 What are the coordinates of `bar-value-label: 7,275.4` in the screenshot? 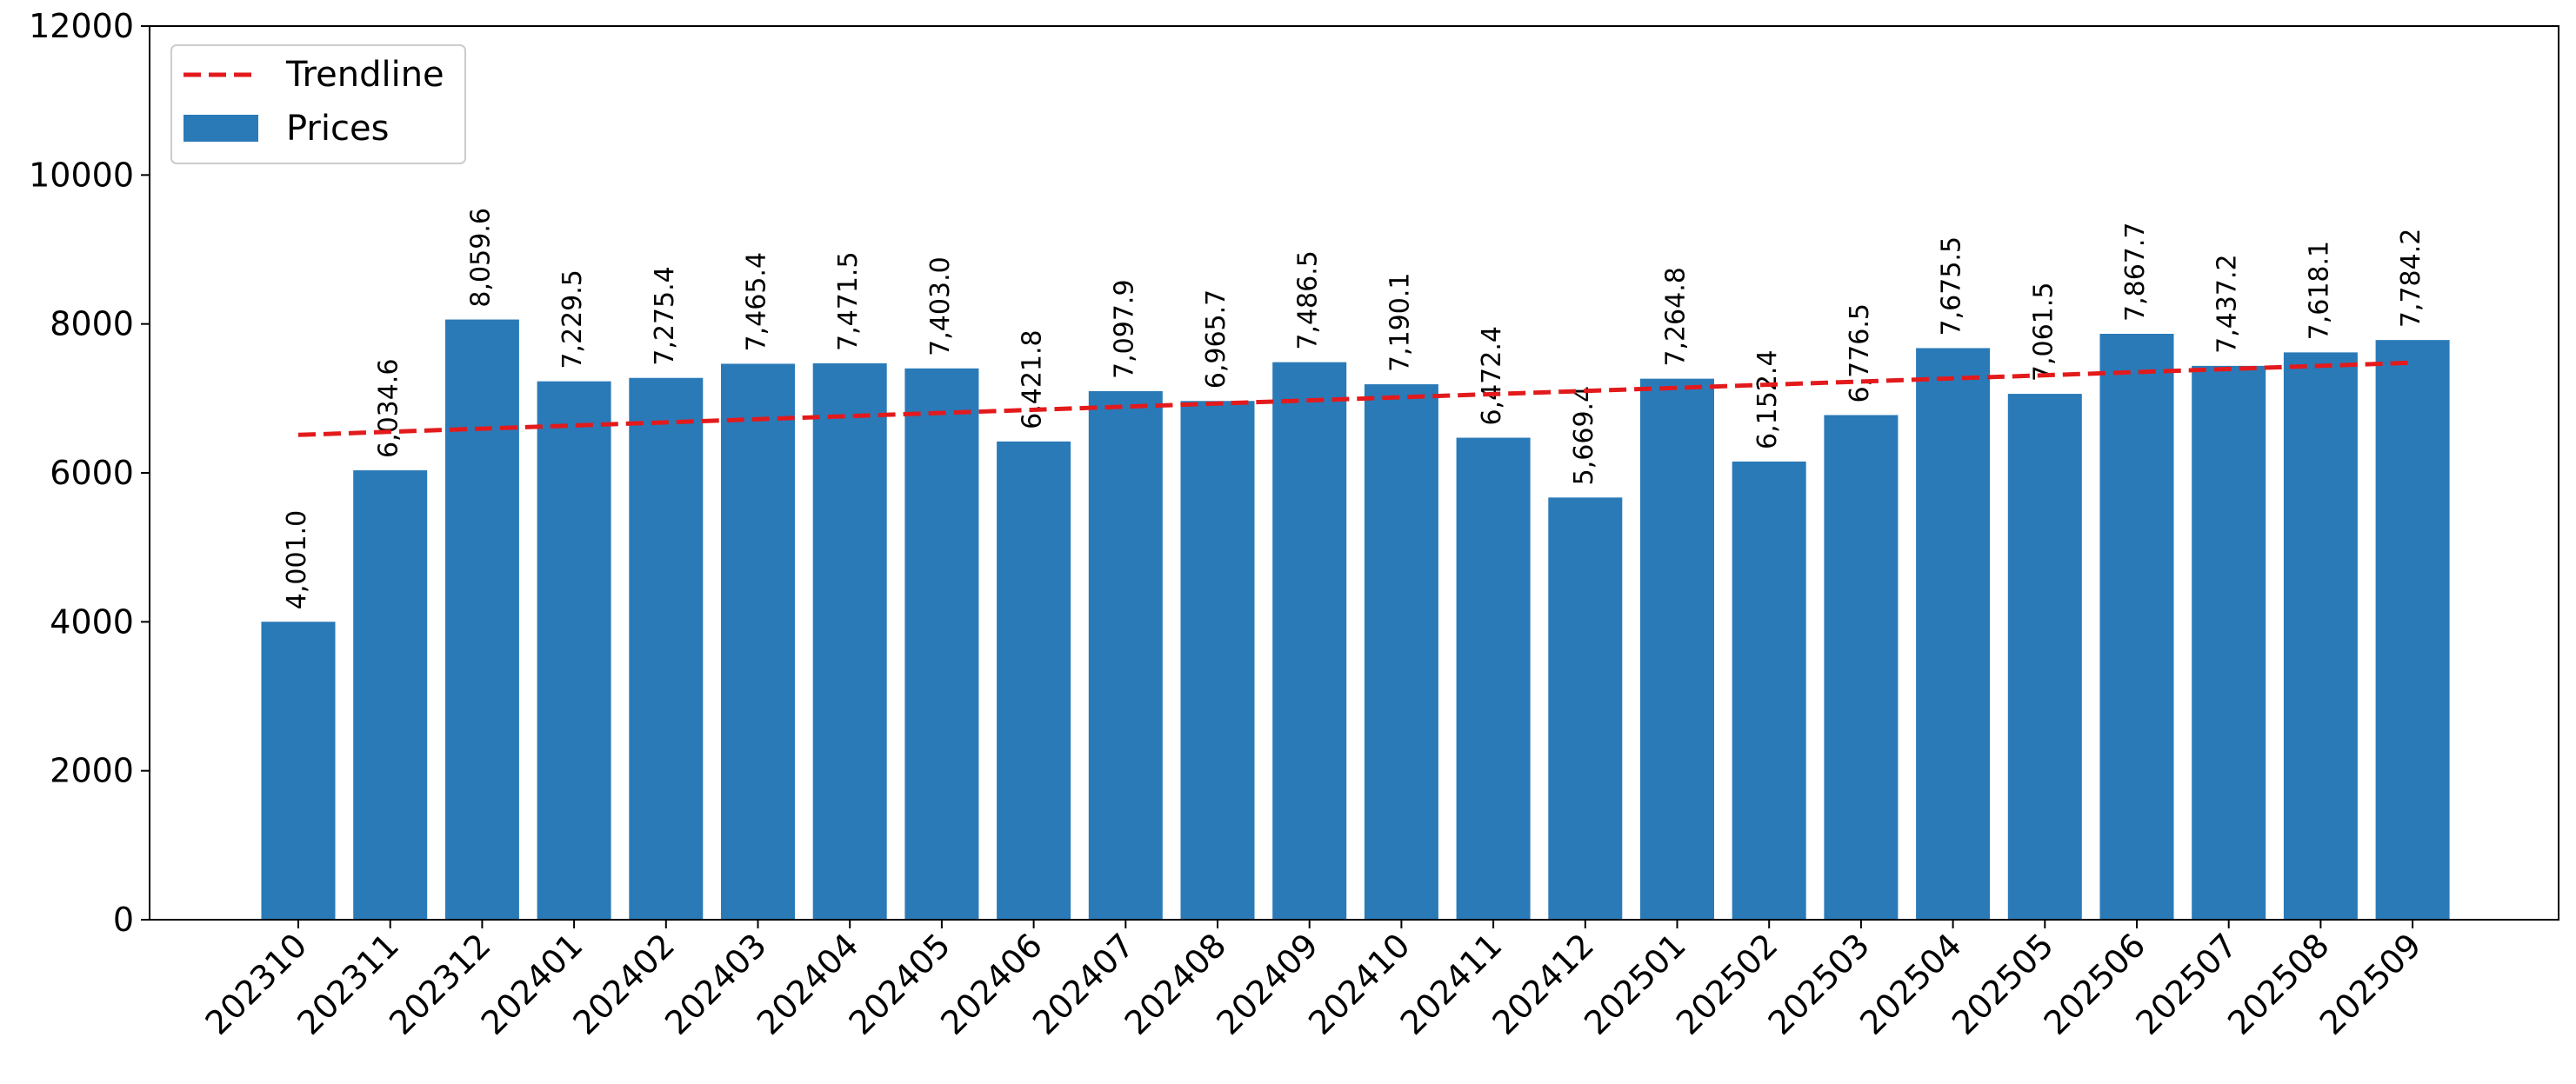 It's located at (665, 316).